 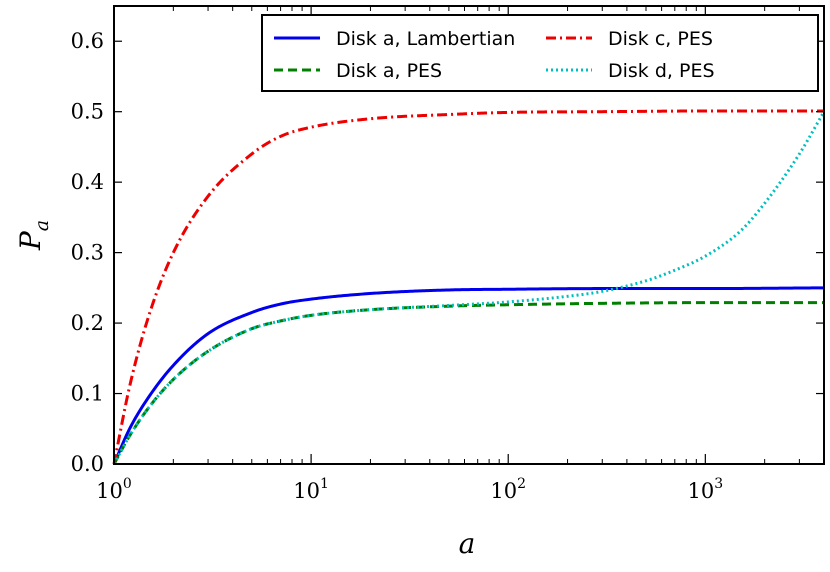 I want to click on x-tick-label: 10¹, so click(x=311, y=489).